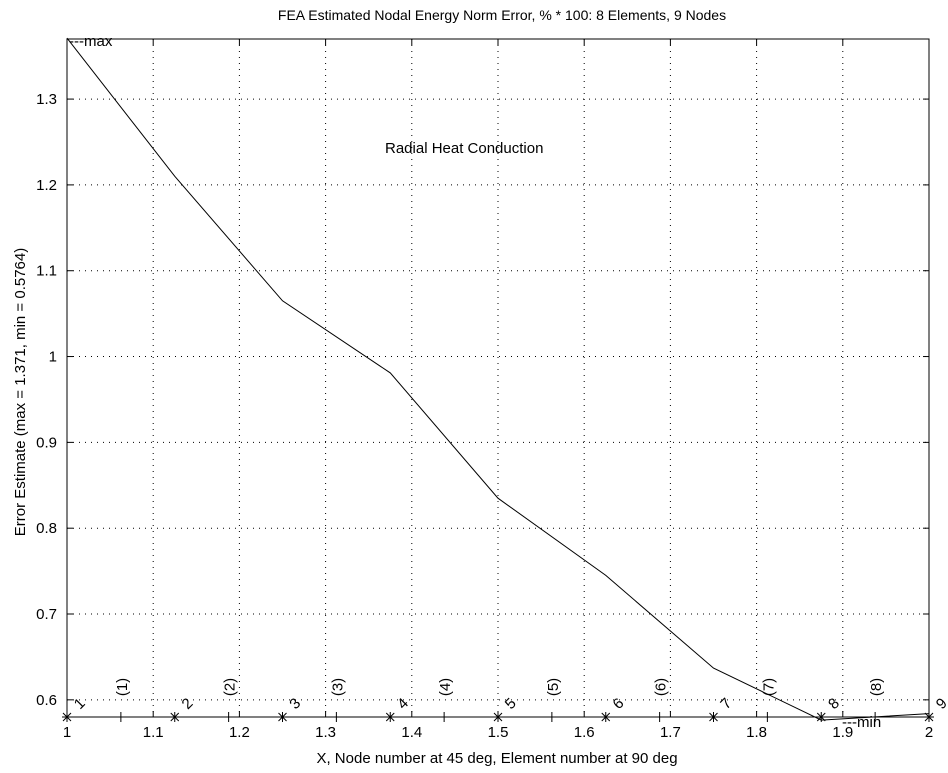 This screenshot has width=948, height=773. I want to click on element-number-label: (6), so click(661, 687).